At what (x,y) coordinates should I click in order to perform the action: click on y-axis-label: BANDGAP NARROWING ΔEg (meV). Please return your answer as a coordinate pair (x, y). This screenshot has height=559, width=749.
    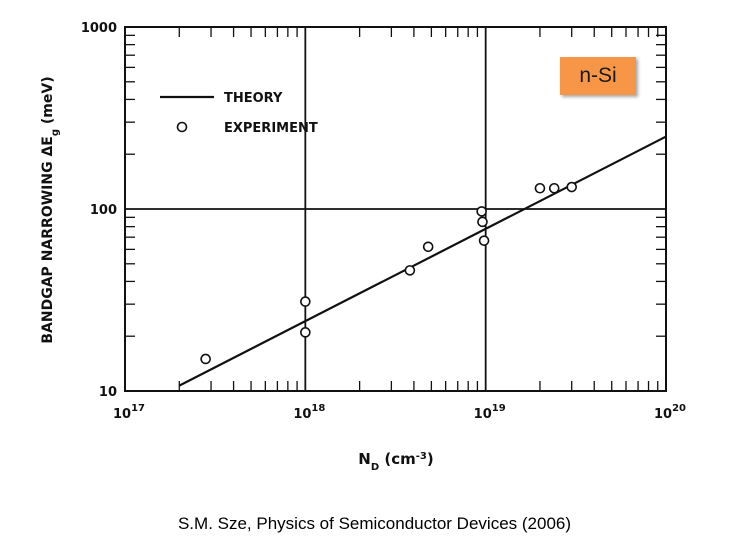
    Looking at the image, I should click on (50, 209).